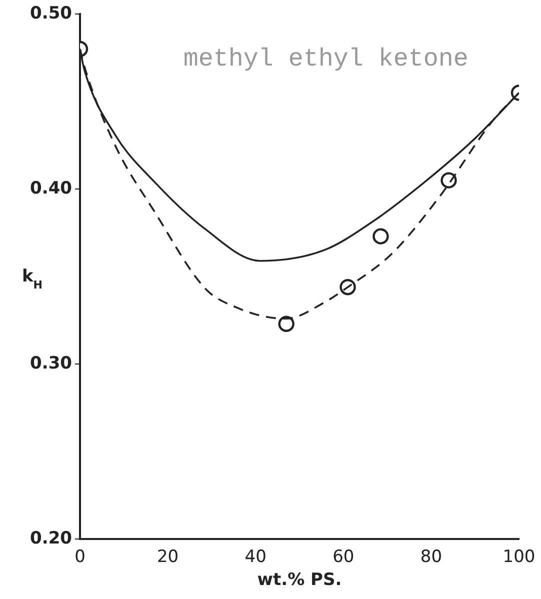 The width and height of the screenshot is (541, 599). I want to click on x-tick-label: 40, so click(255, 556).